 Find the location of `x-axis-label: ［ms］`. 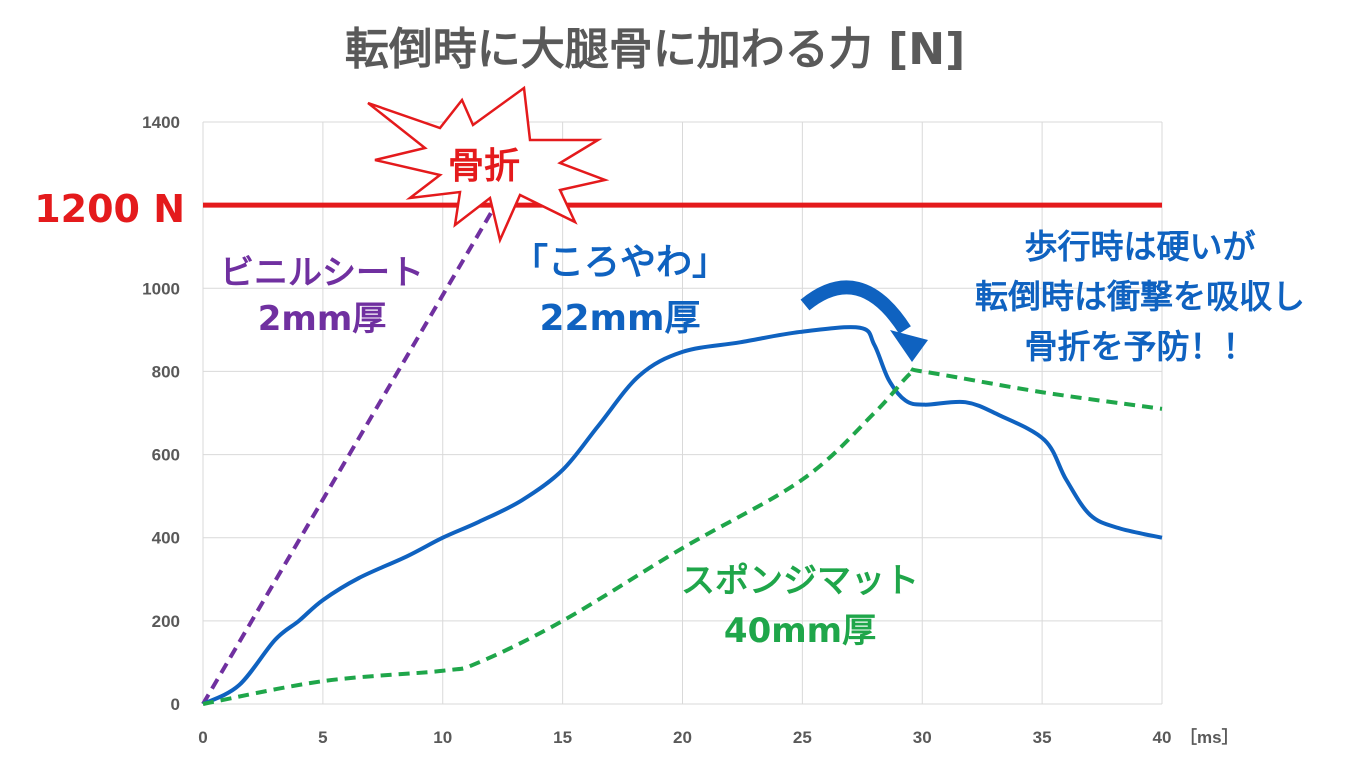

x-axis-label: ［ms］ is located at coordinates (1209, 737).